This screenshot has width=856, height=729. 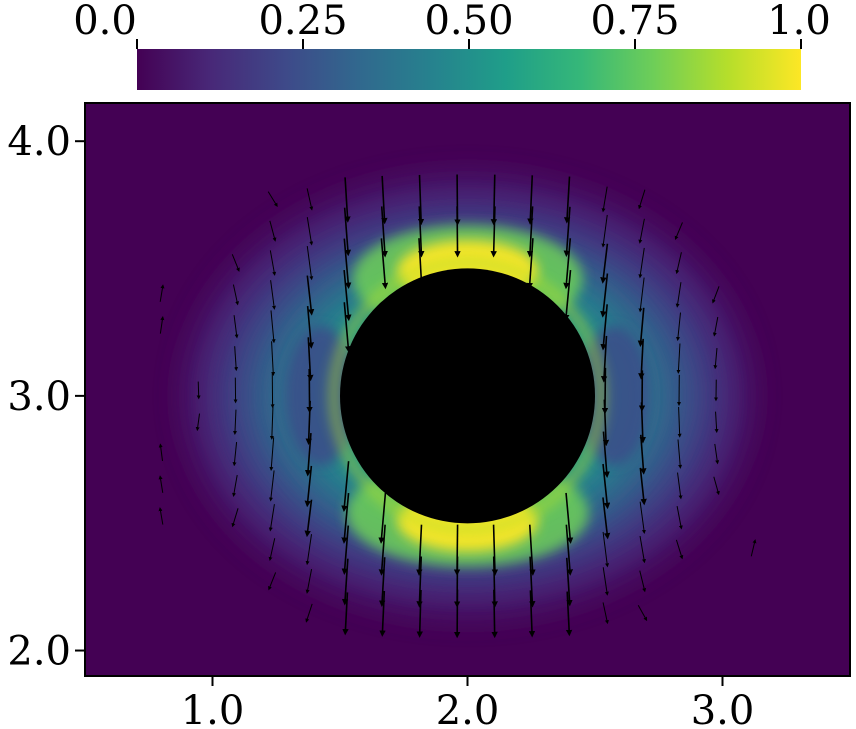 I want to click on y-axis: 2.0 3.0 4.0, so click(x=46, y=397).